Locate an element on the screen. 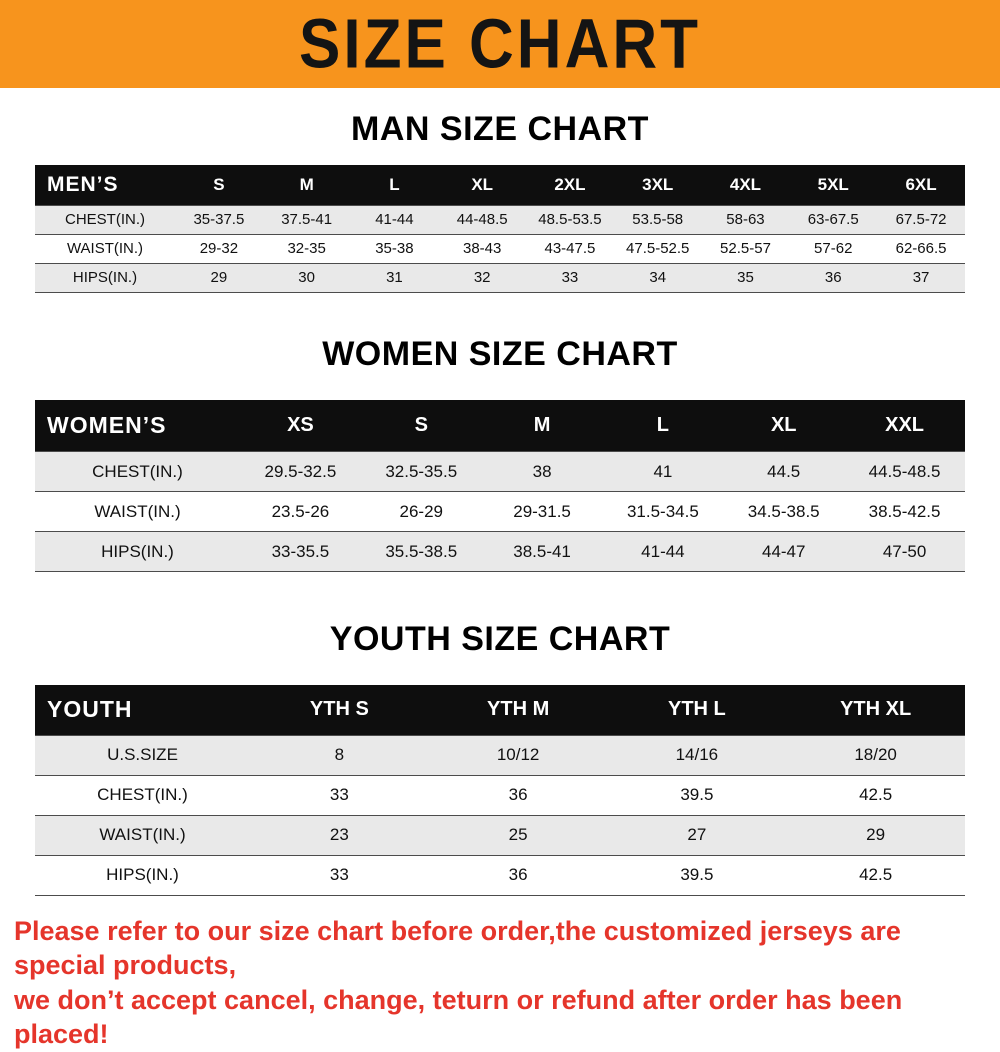 The width and height of the screenshot is (1000, 1052). table-header-row: MEN’S S M L XL 2XL 3XL 4XL 5XL 6XL is located at coordinates (500, 185).